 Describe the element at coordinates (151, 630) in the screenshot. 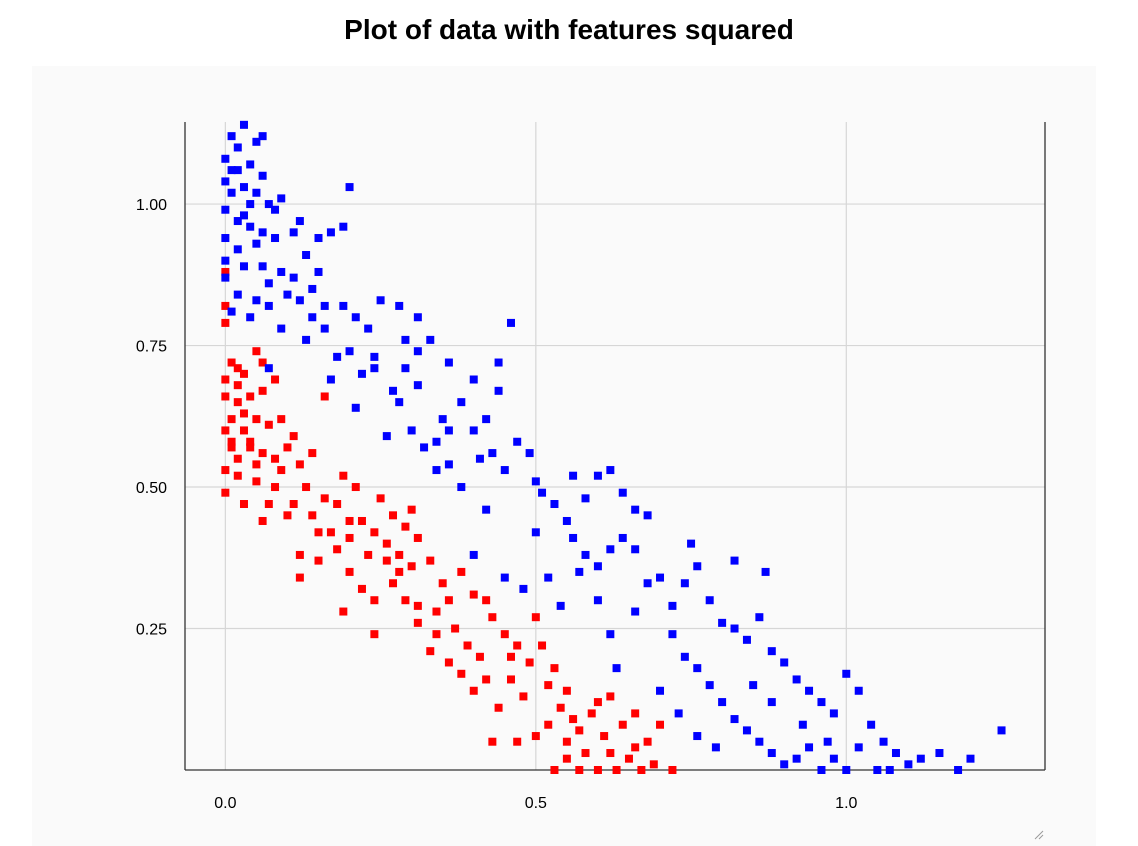

I see `y-tick-label: 0.25` at that location.